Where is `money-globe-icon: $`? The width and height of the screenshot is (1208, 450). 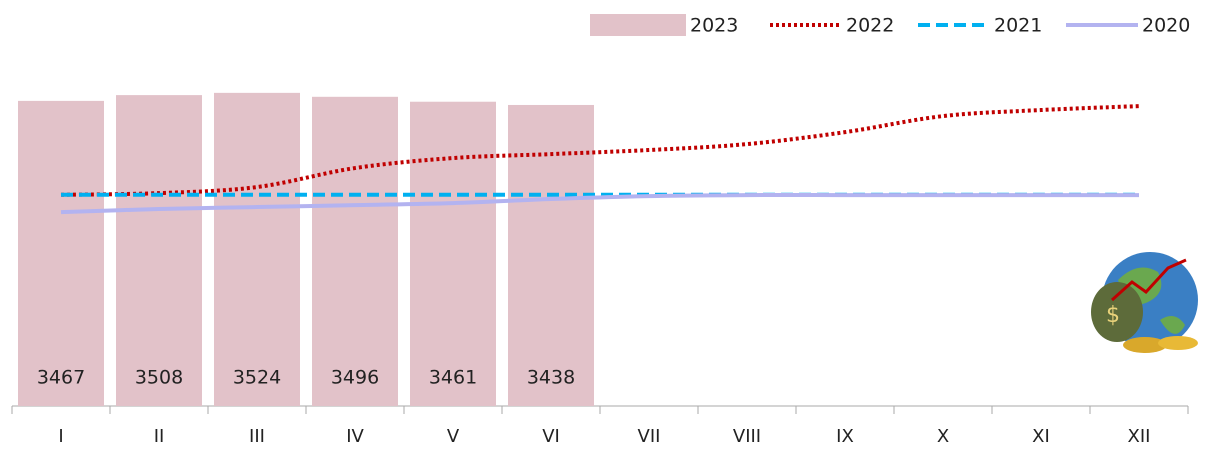 money-globe-icon: $ is located at coordinates (1144, 302).